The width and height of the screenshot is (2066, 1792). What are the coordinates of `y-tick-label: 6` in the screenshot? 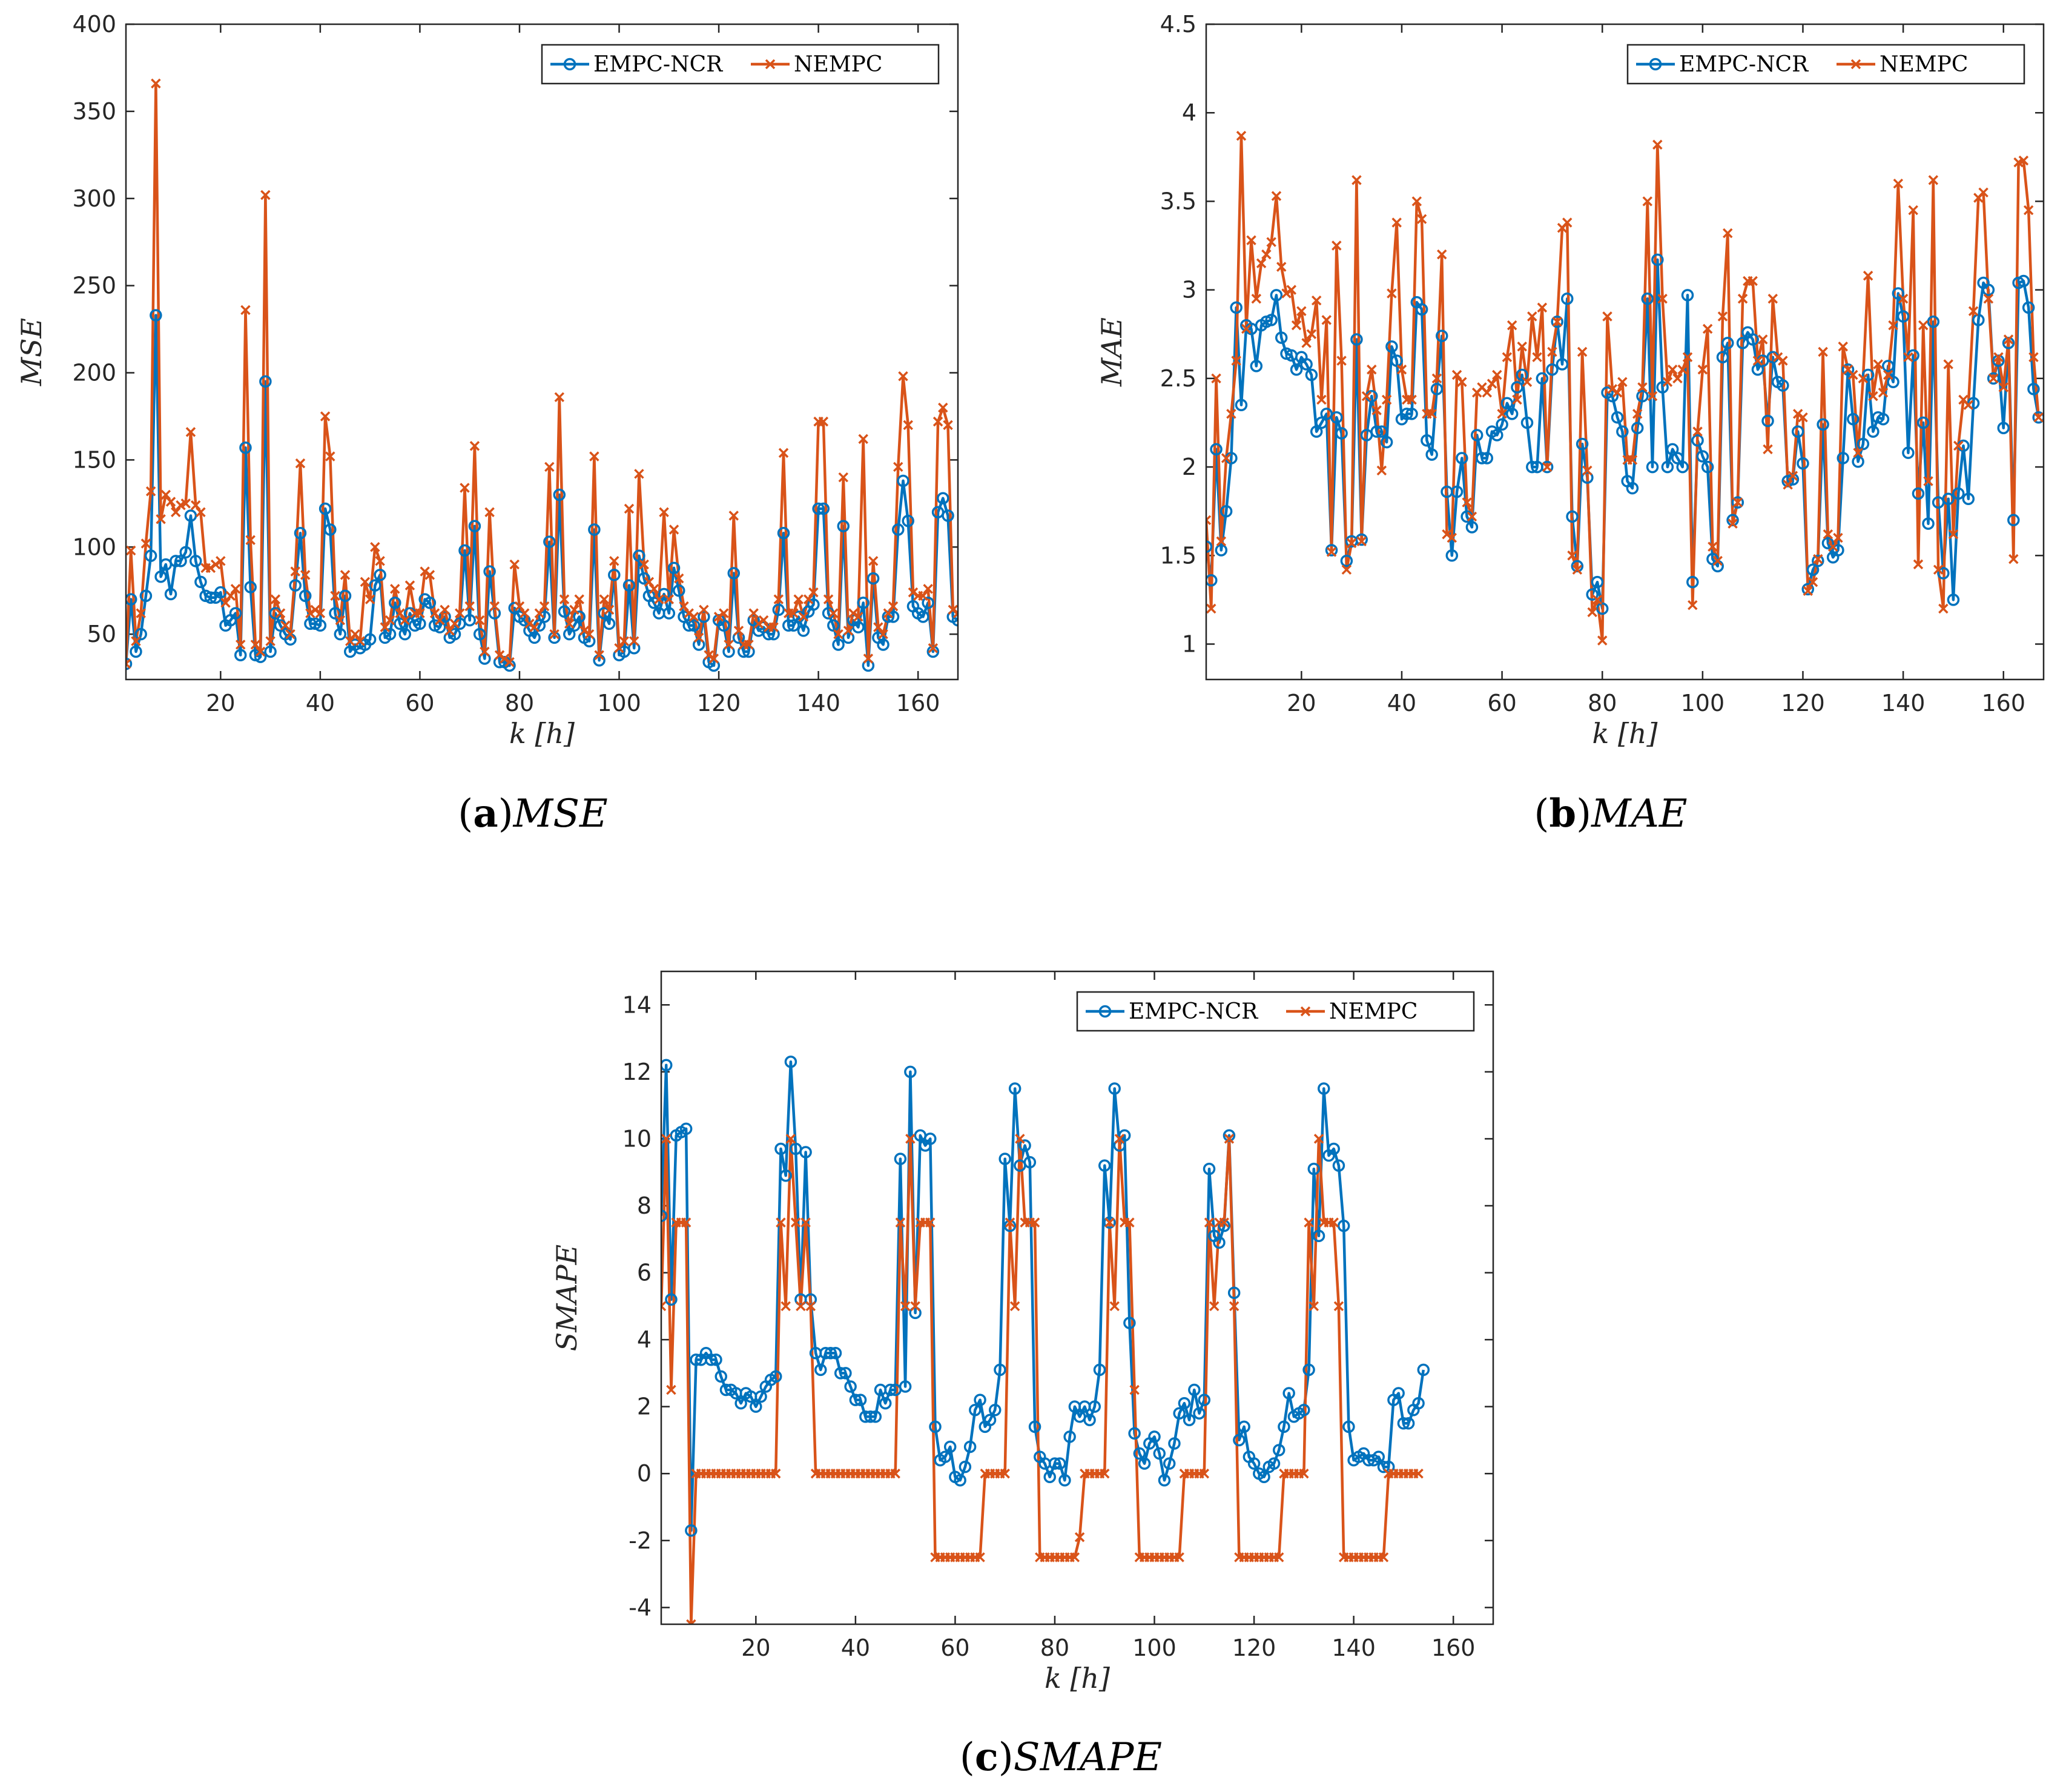 It's located at (644, 1273).